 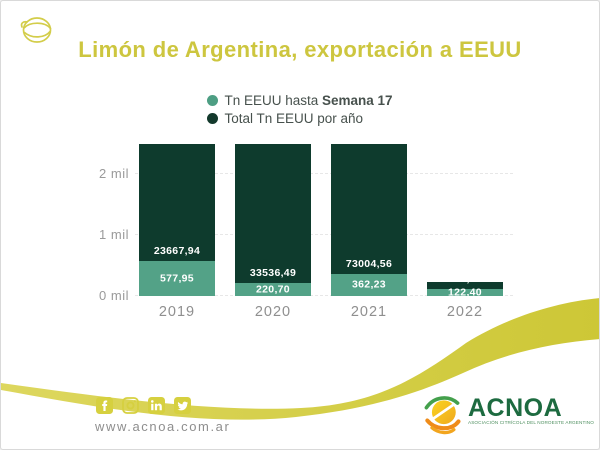 What do you see at coordinates (36, 30) in the screenshot?
I see `globe-icon` at bounding box center [36, 30].